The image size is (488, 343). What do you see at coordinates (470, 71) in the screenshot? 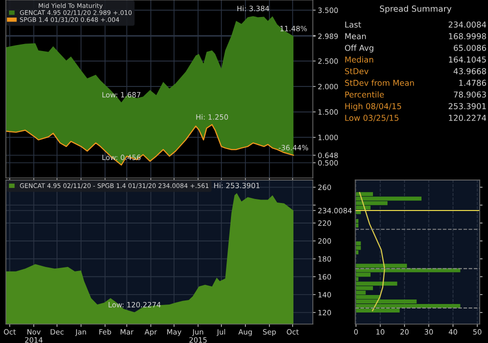
I see `text: 43.9668` at bounding box center [470, 71].